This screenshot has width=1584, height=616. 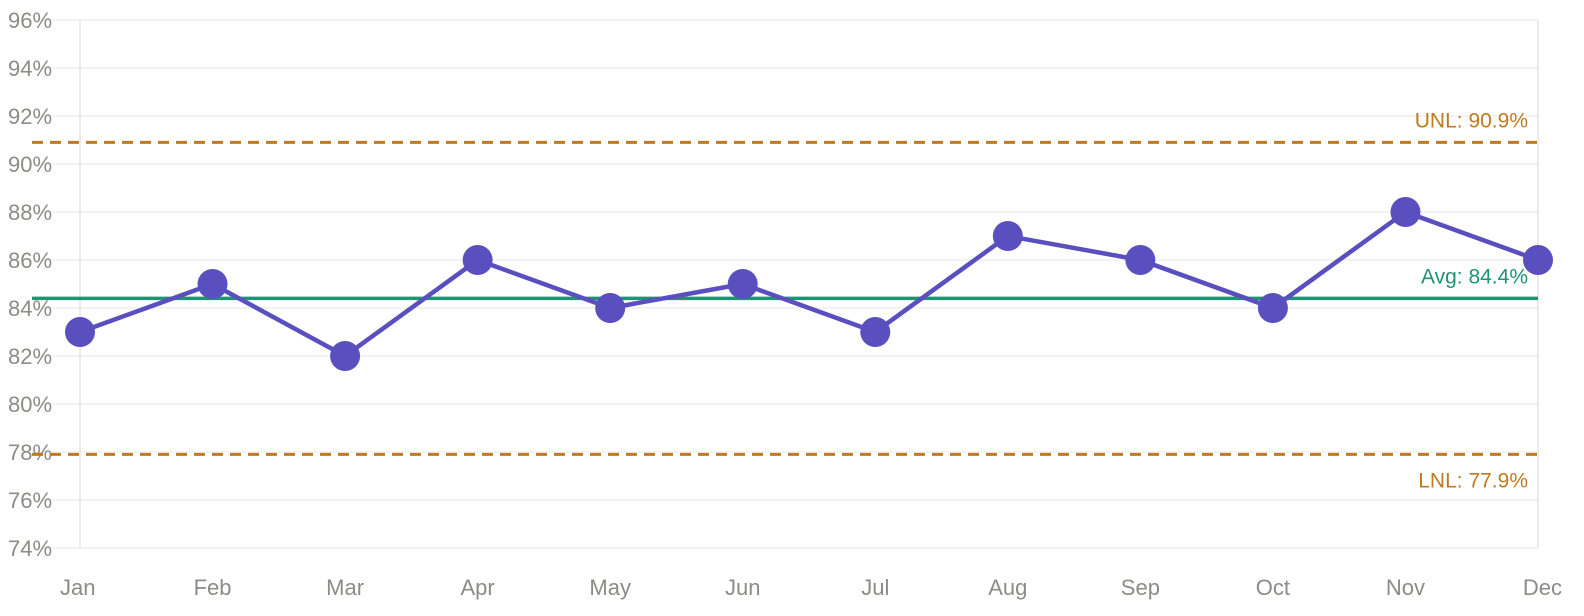 I want to click on y-tick-label: 78%, so click(x=30, y=452).